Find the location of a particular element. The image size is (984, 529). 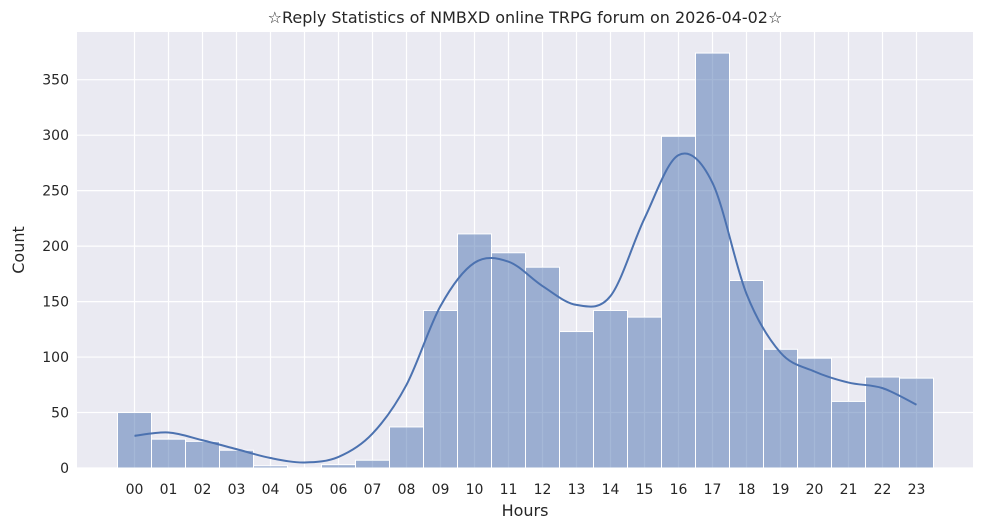

x-tick-label: 09 is located at coordinates (441, 490).